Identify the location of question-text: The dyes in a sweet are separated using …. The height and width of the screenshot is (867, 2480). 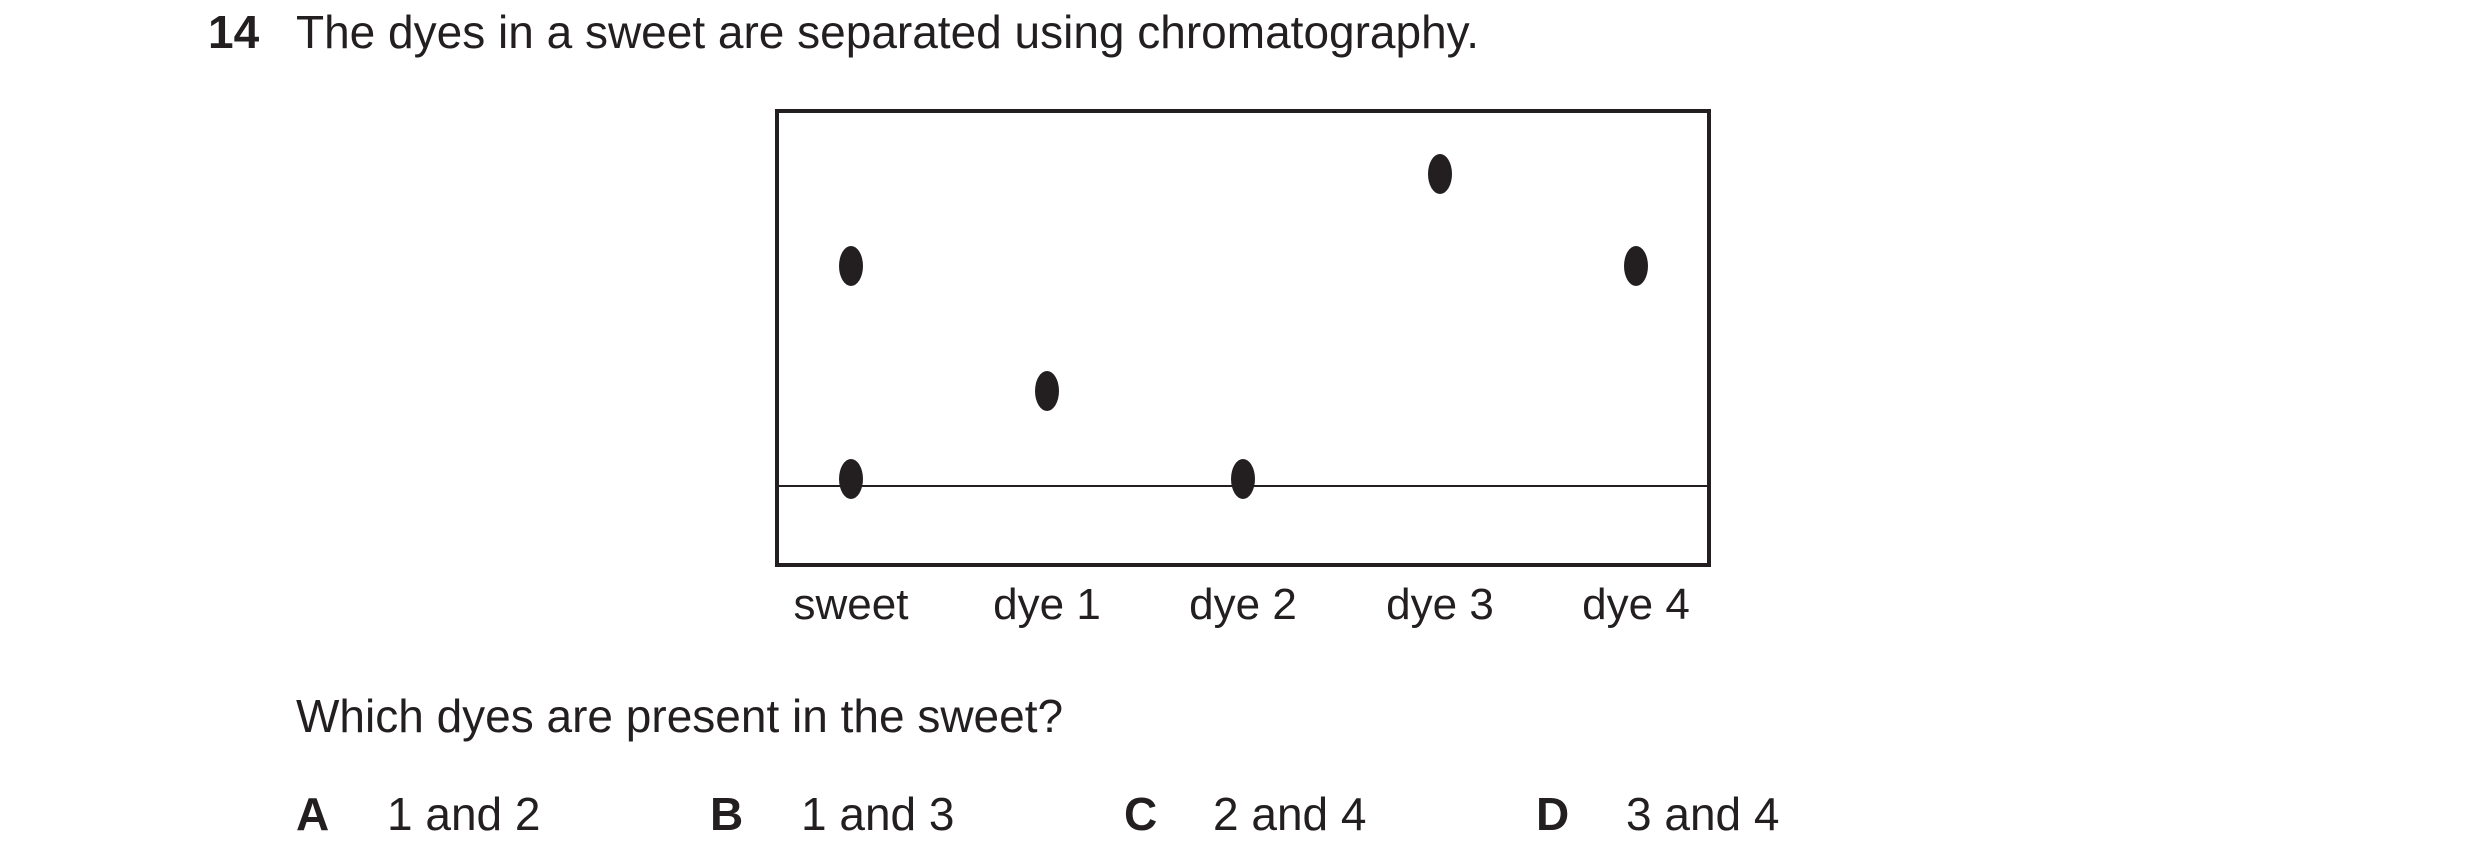
(888, 32).